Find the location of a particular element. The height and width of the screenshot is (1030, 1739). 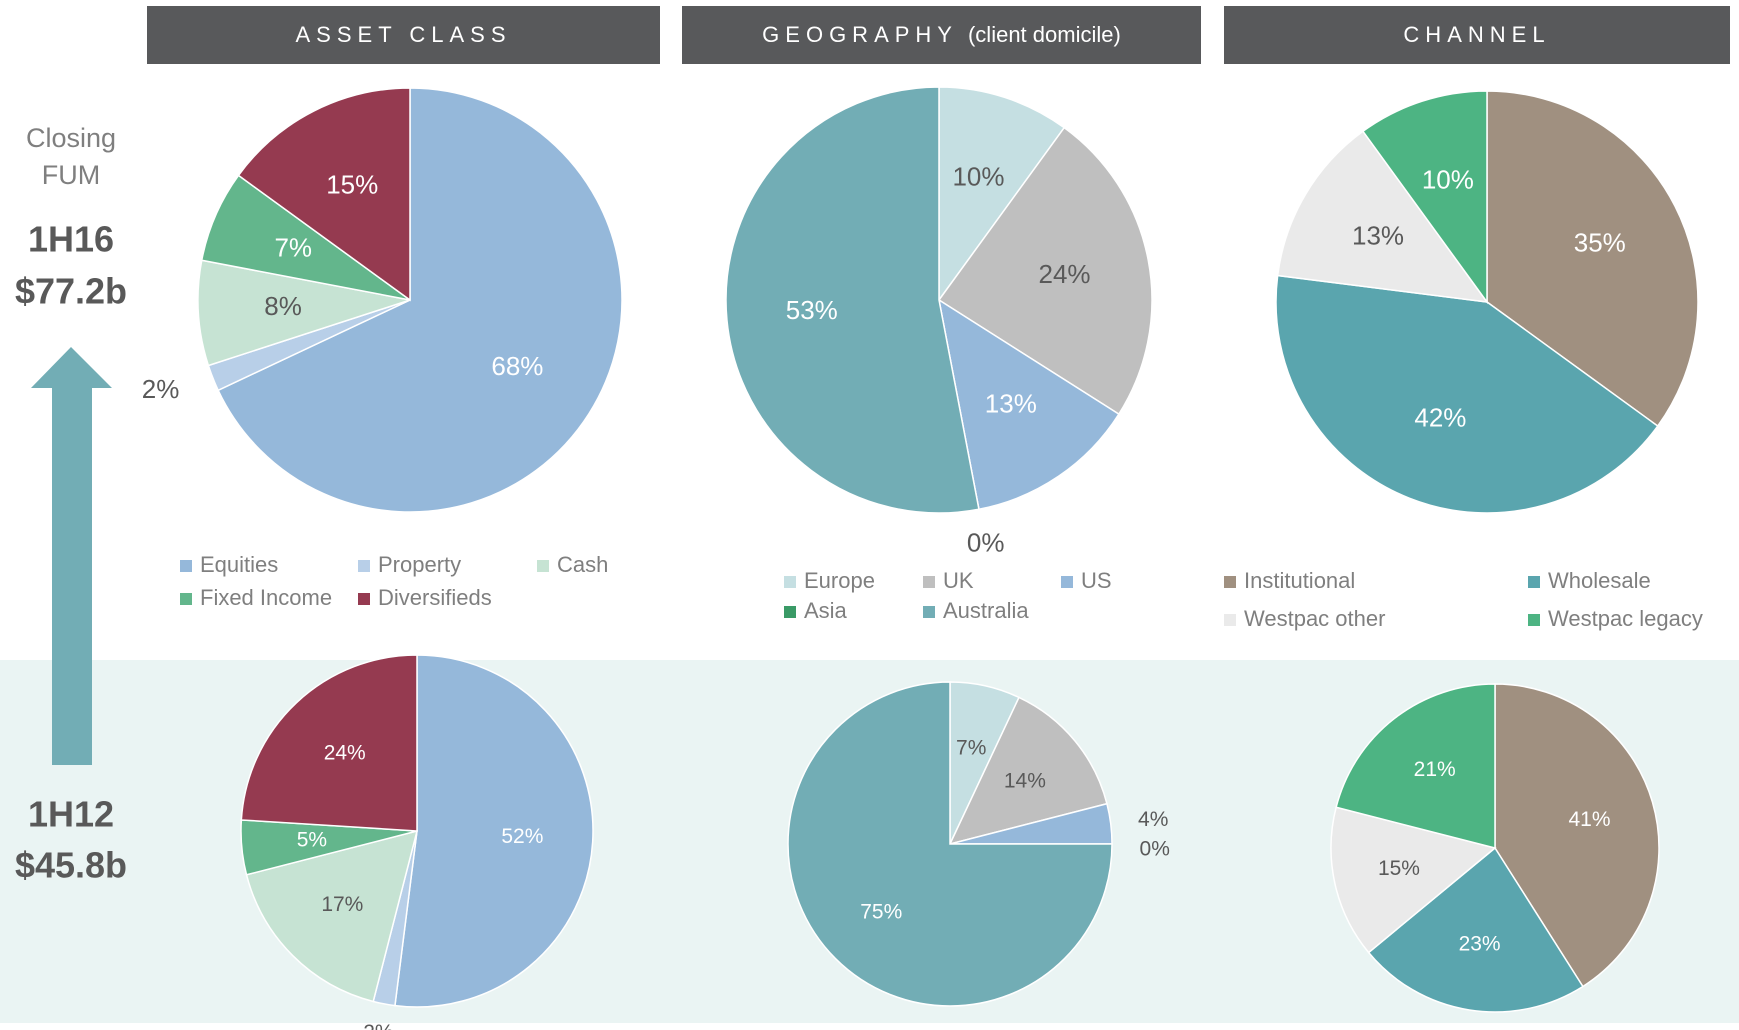

header-text: GEOGRAPHY is located at coordinates (860, 34).